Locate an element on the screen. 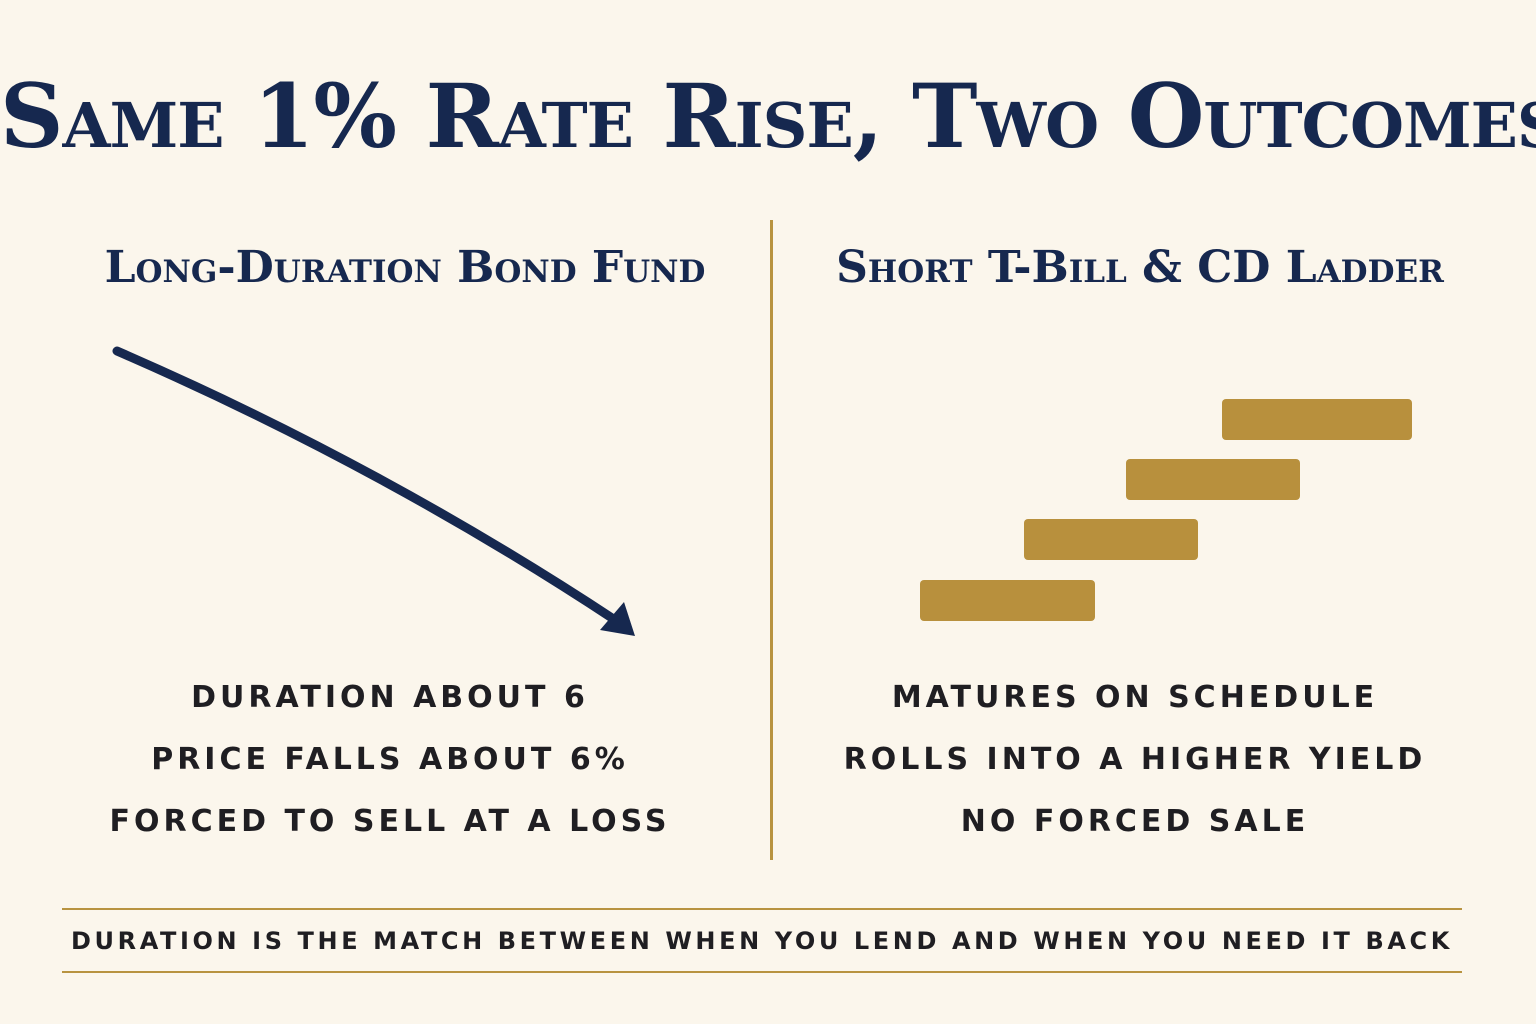  left-point: FORCED TO SELL AT A LOSS is located at coordinates (390, 821).